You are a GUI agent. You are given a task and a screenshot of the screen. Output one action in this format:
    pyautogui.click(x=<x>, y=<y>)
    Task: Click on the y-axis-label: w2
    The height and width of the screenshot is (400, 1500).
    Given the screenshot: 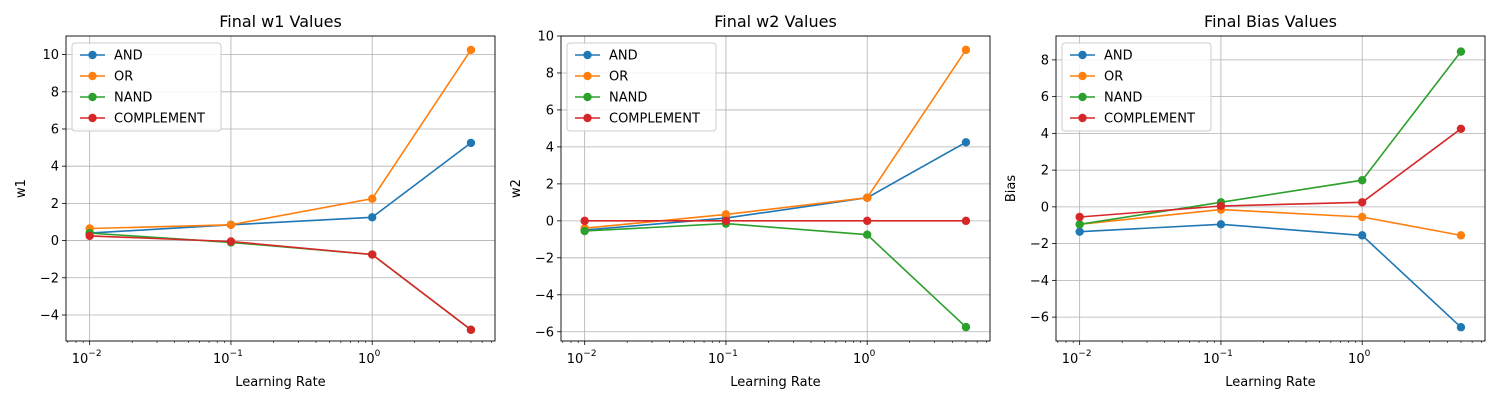 What is the action you would take?
    pyautogui.click(x=516, y=188)
    